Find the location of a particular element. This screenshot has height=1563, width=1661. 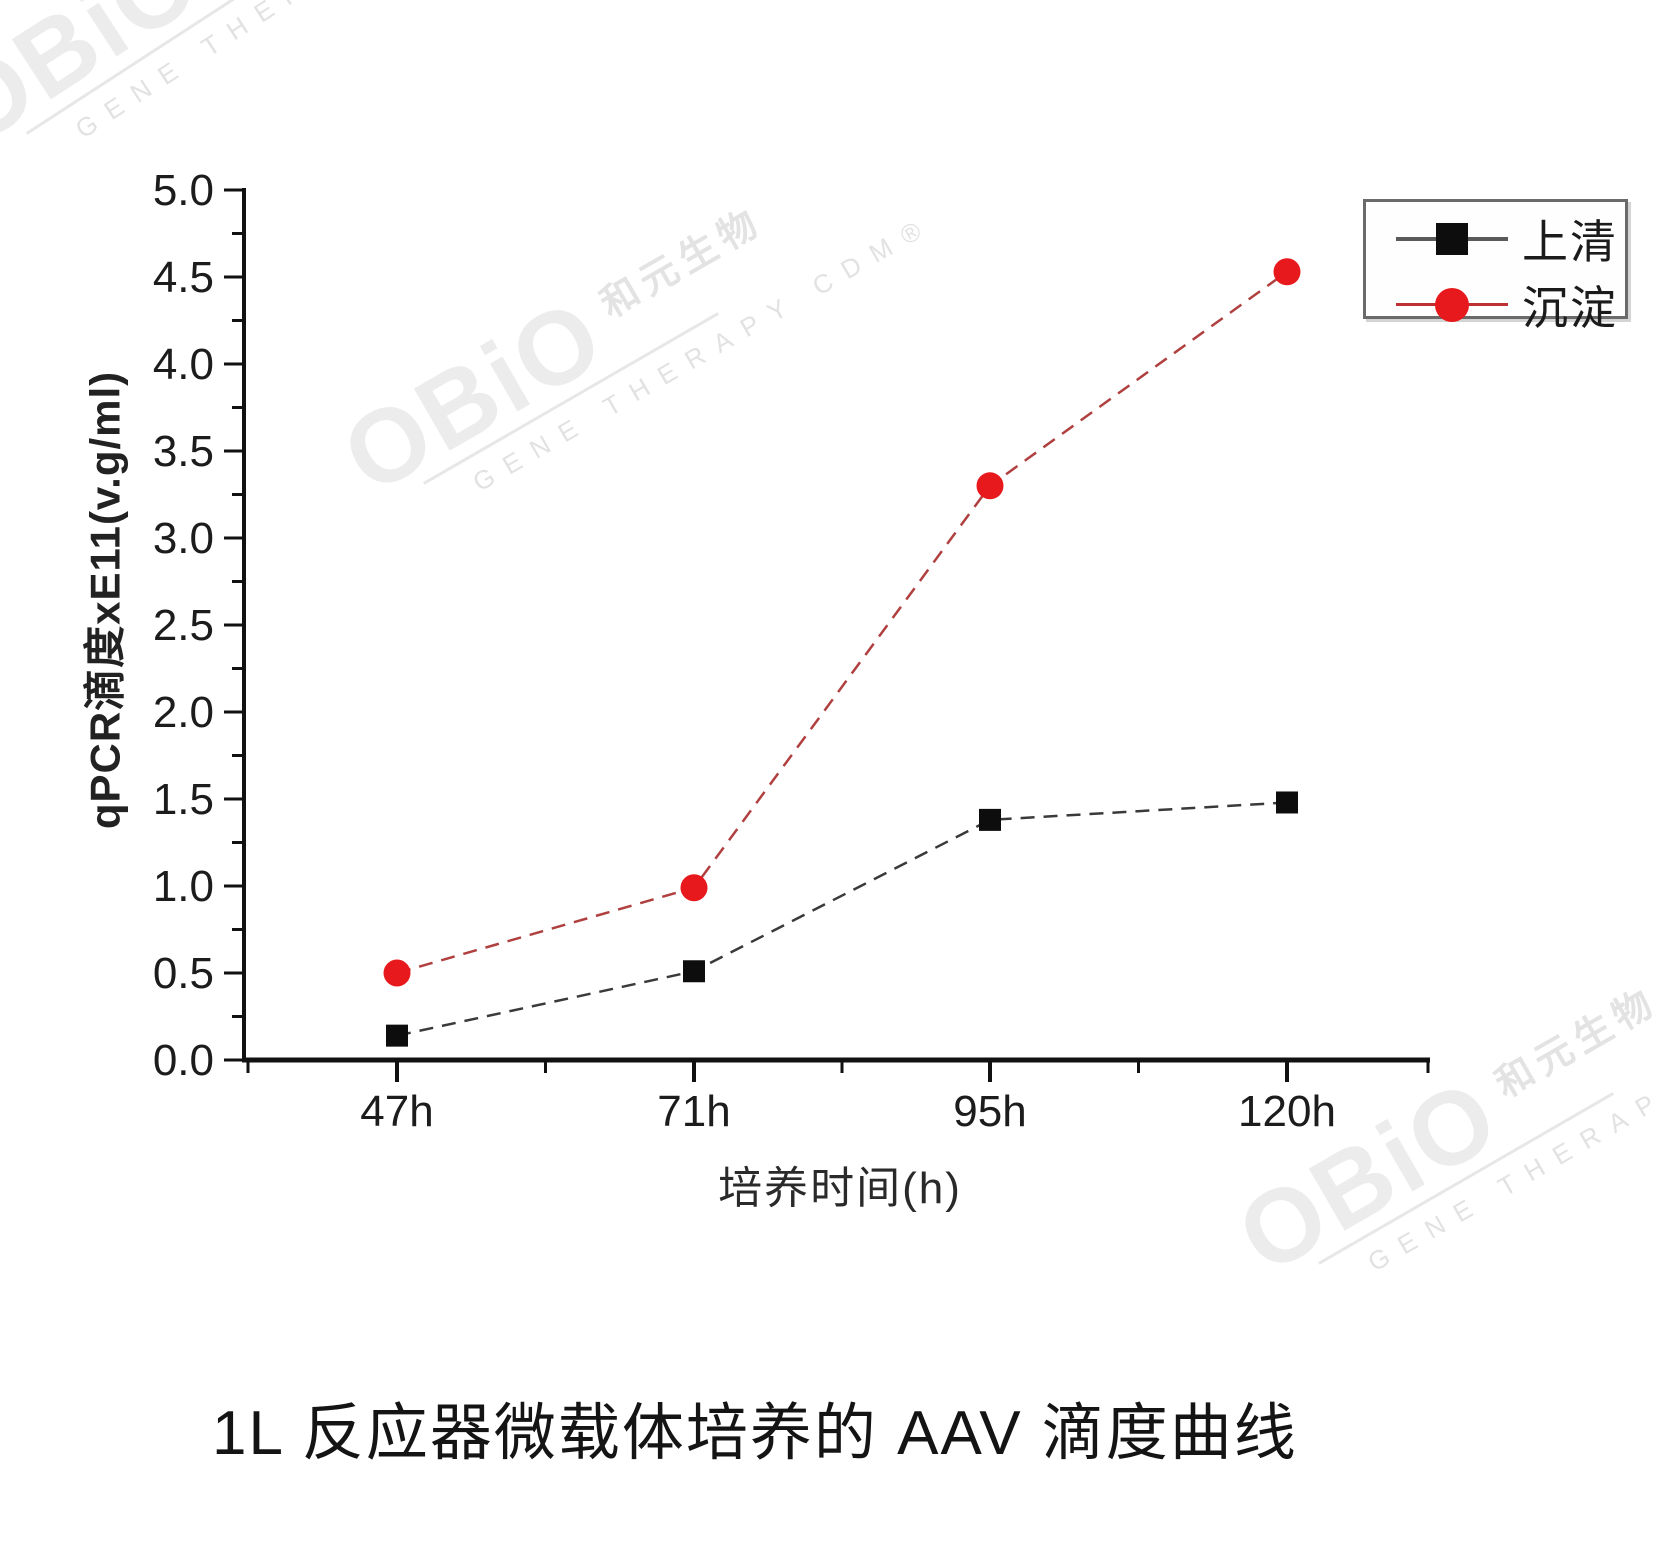

y-tick-label: 1.0 is located at coordinates (183, 886).